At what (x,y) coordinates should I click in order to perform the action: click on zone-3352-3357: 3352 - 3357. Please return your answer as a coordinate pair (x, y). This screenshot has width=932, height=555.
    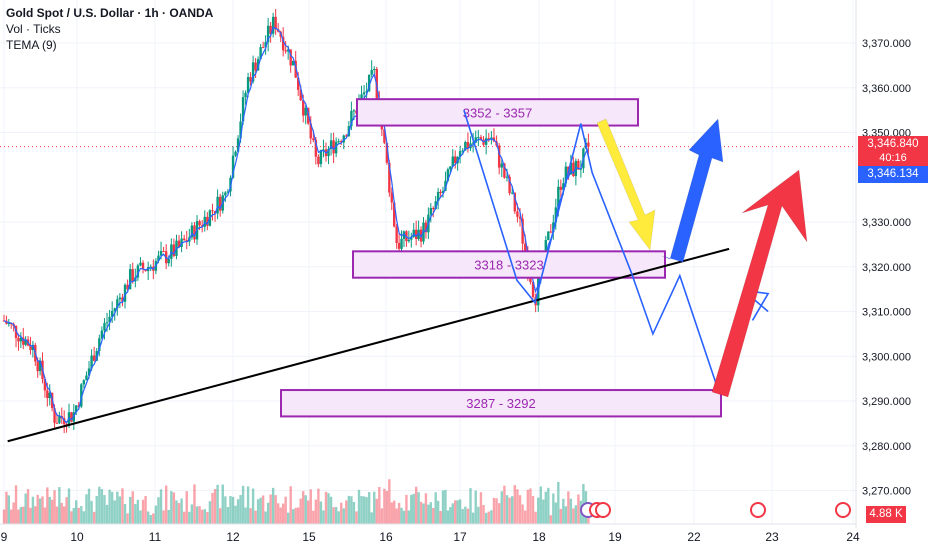
    Looking at the image, I should click on (497, 112).